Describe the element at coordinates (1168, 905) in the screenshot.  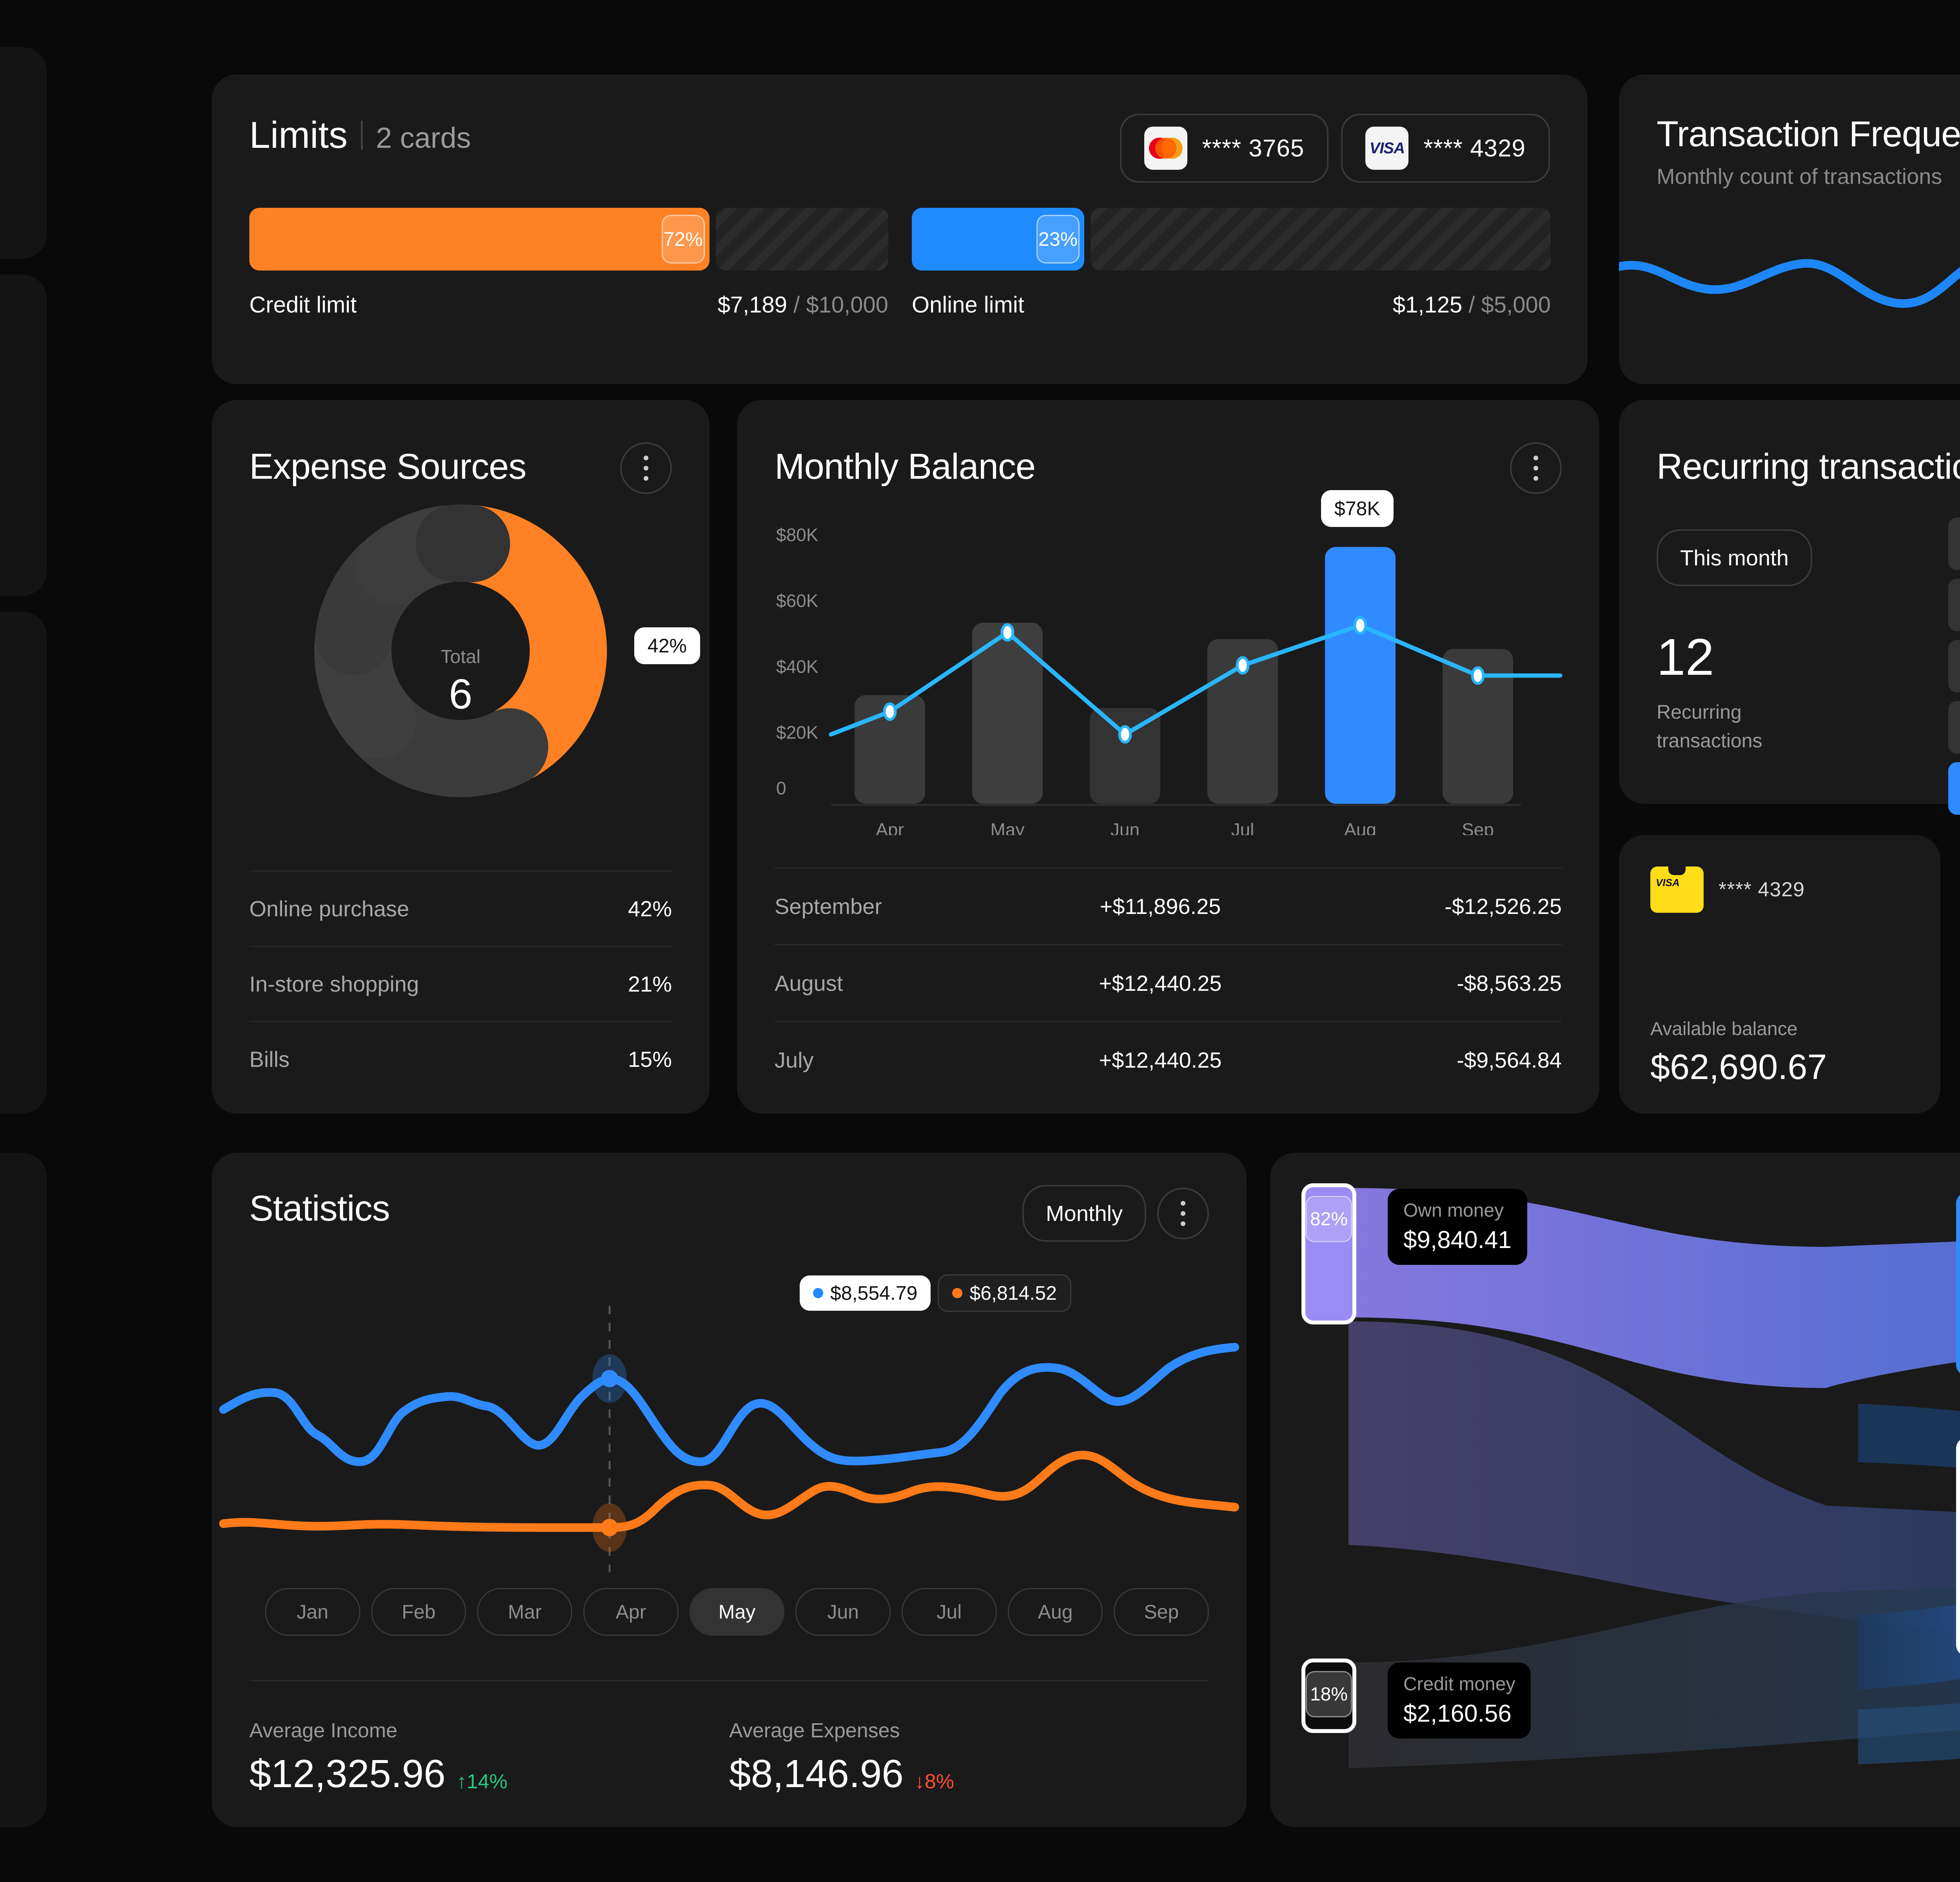
I see `table-row: September +$11,896.25 -$12,526.25` at that location.